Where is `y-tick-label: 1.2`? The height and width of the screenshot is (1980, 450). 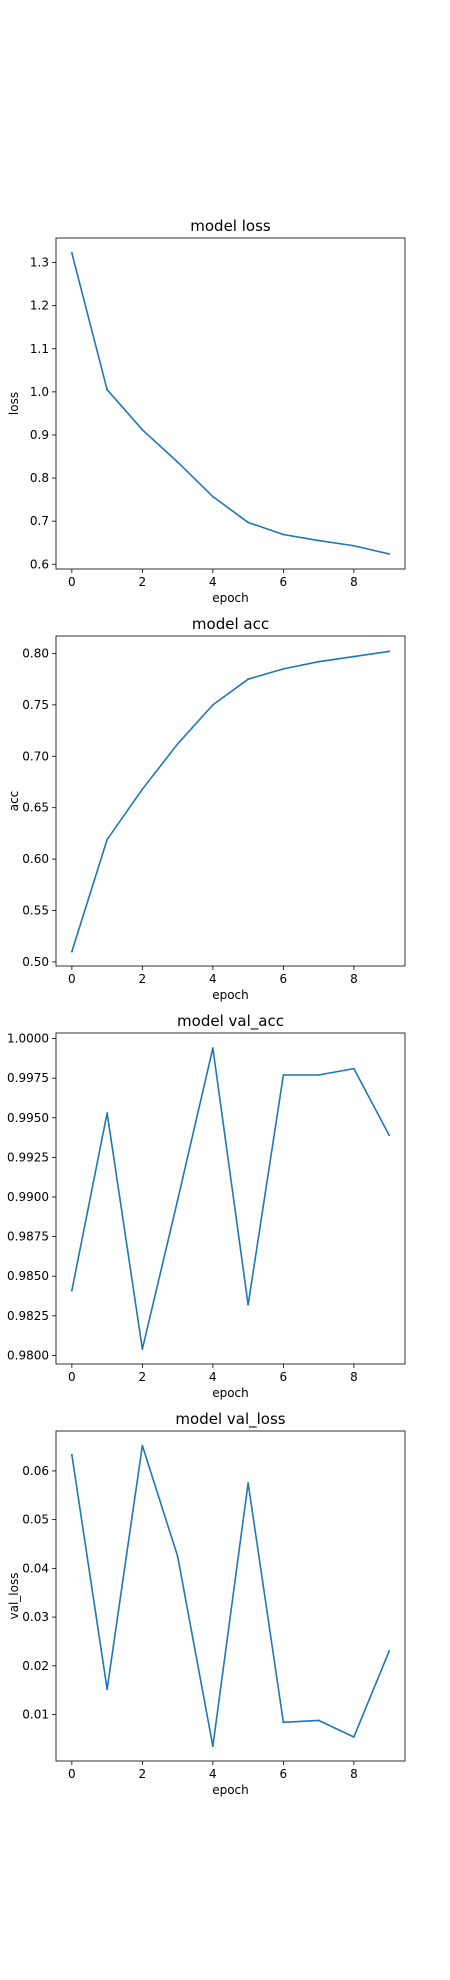 y-tick-label: 1.2 is located at coordinates (39, 306).